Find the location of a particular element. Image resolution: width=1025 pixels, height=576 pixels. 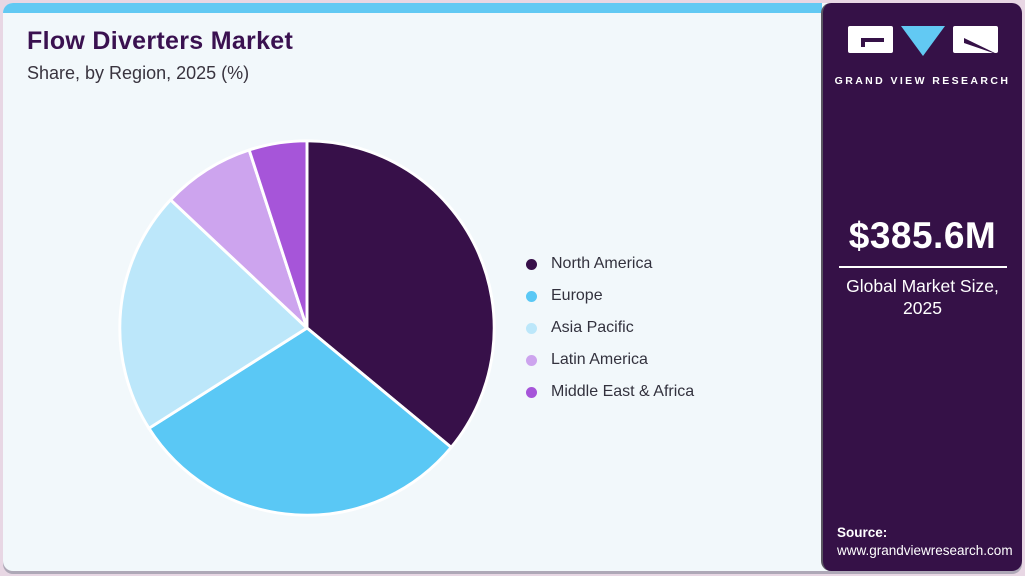

logo-v-mark is located at coordinates (922, 41).